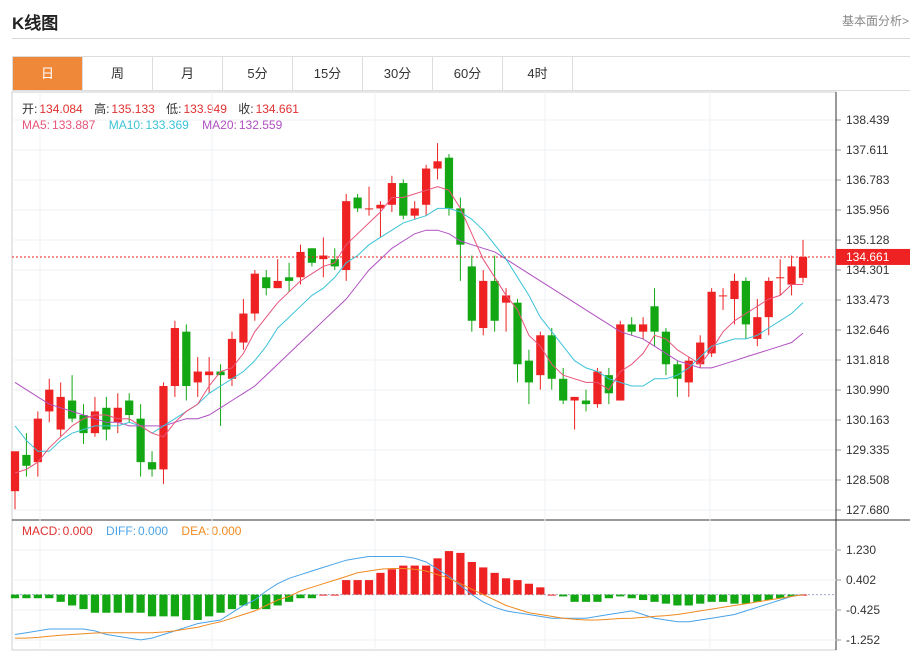  What do you see at coordinates (409, 603) in the screenshot?
I see `dea-line` at bounding box center [409, 603].